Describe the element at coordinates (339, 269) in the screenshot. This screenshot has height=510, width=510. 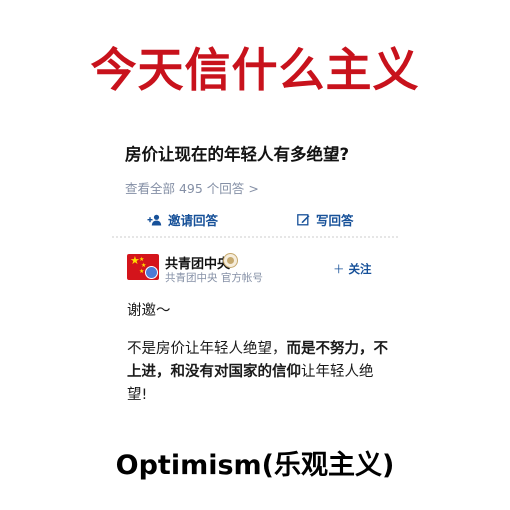
I see `plus-icon: ＋` at that location.